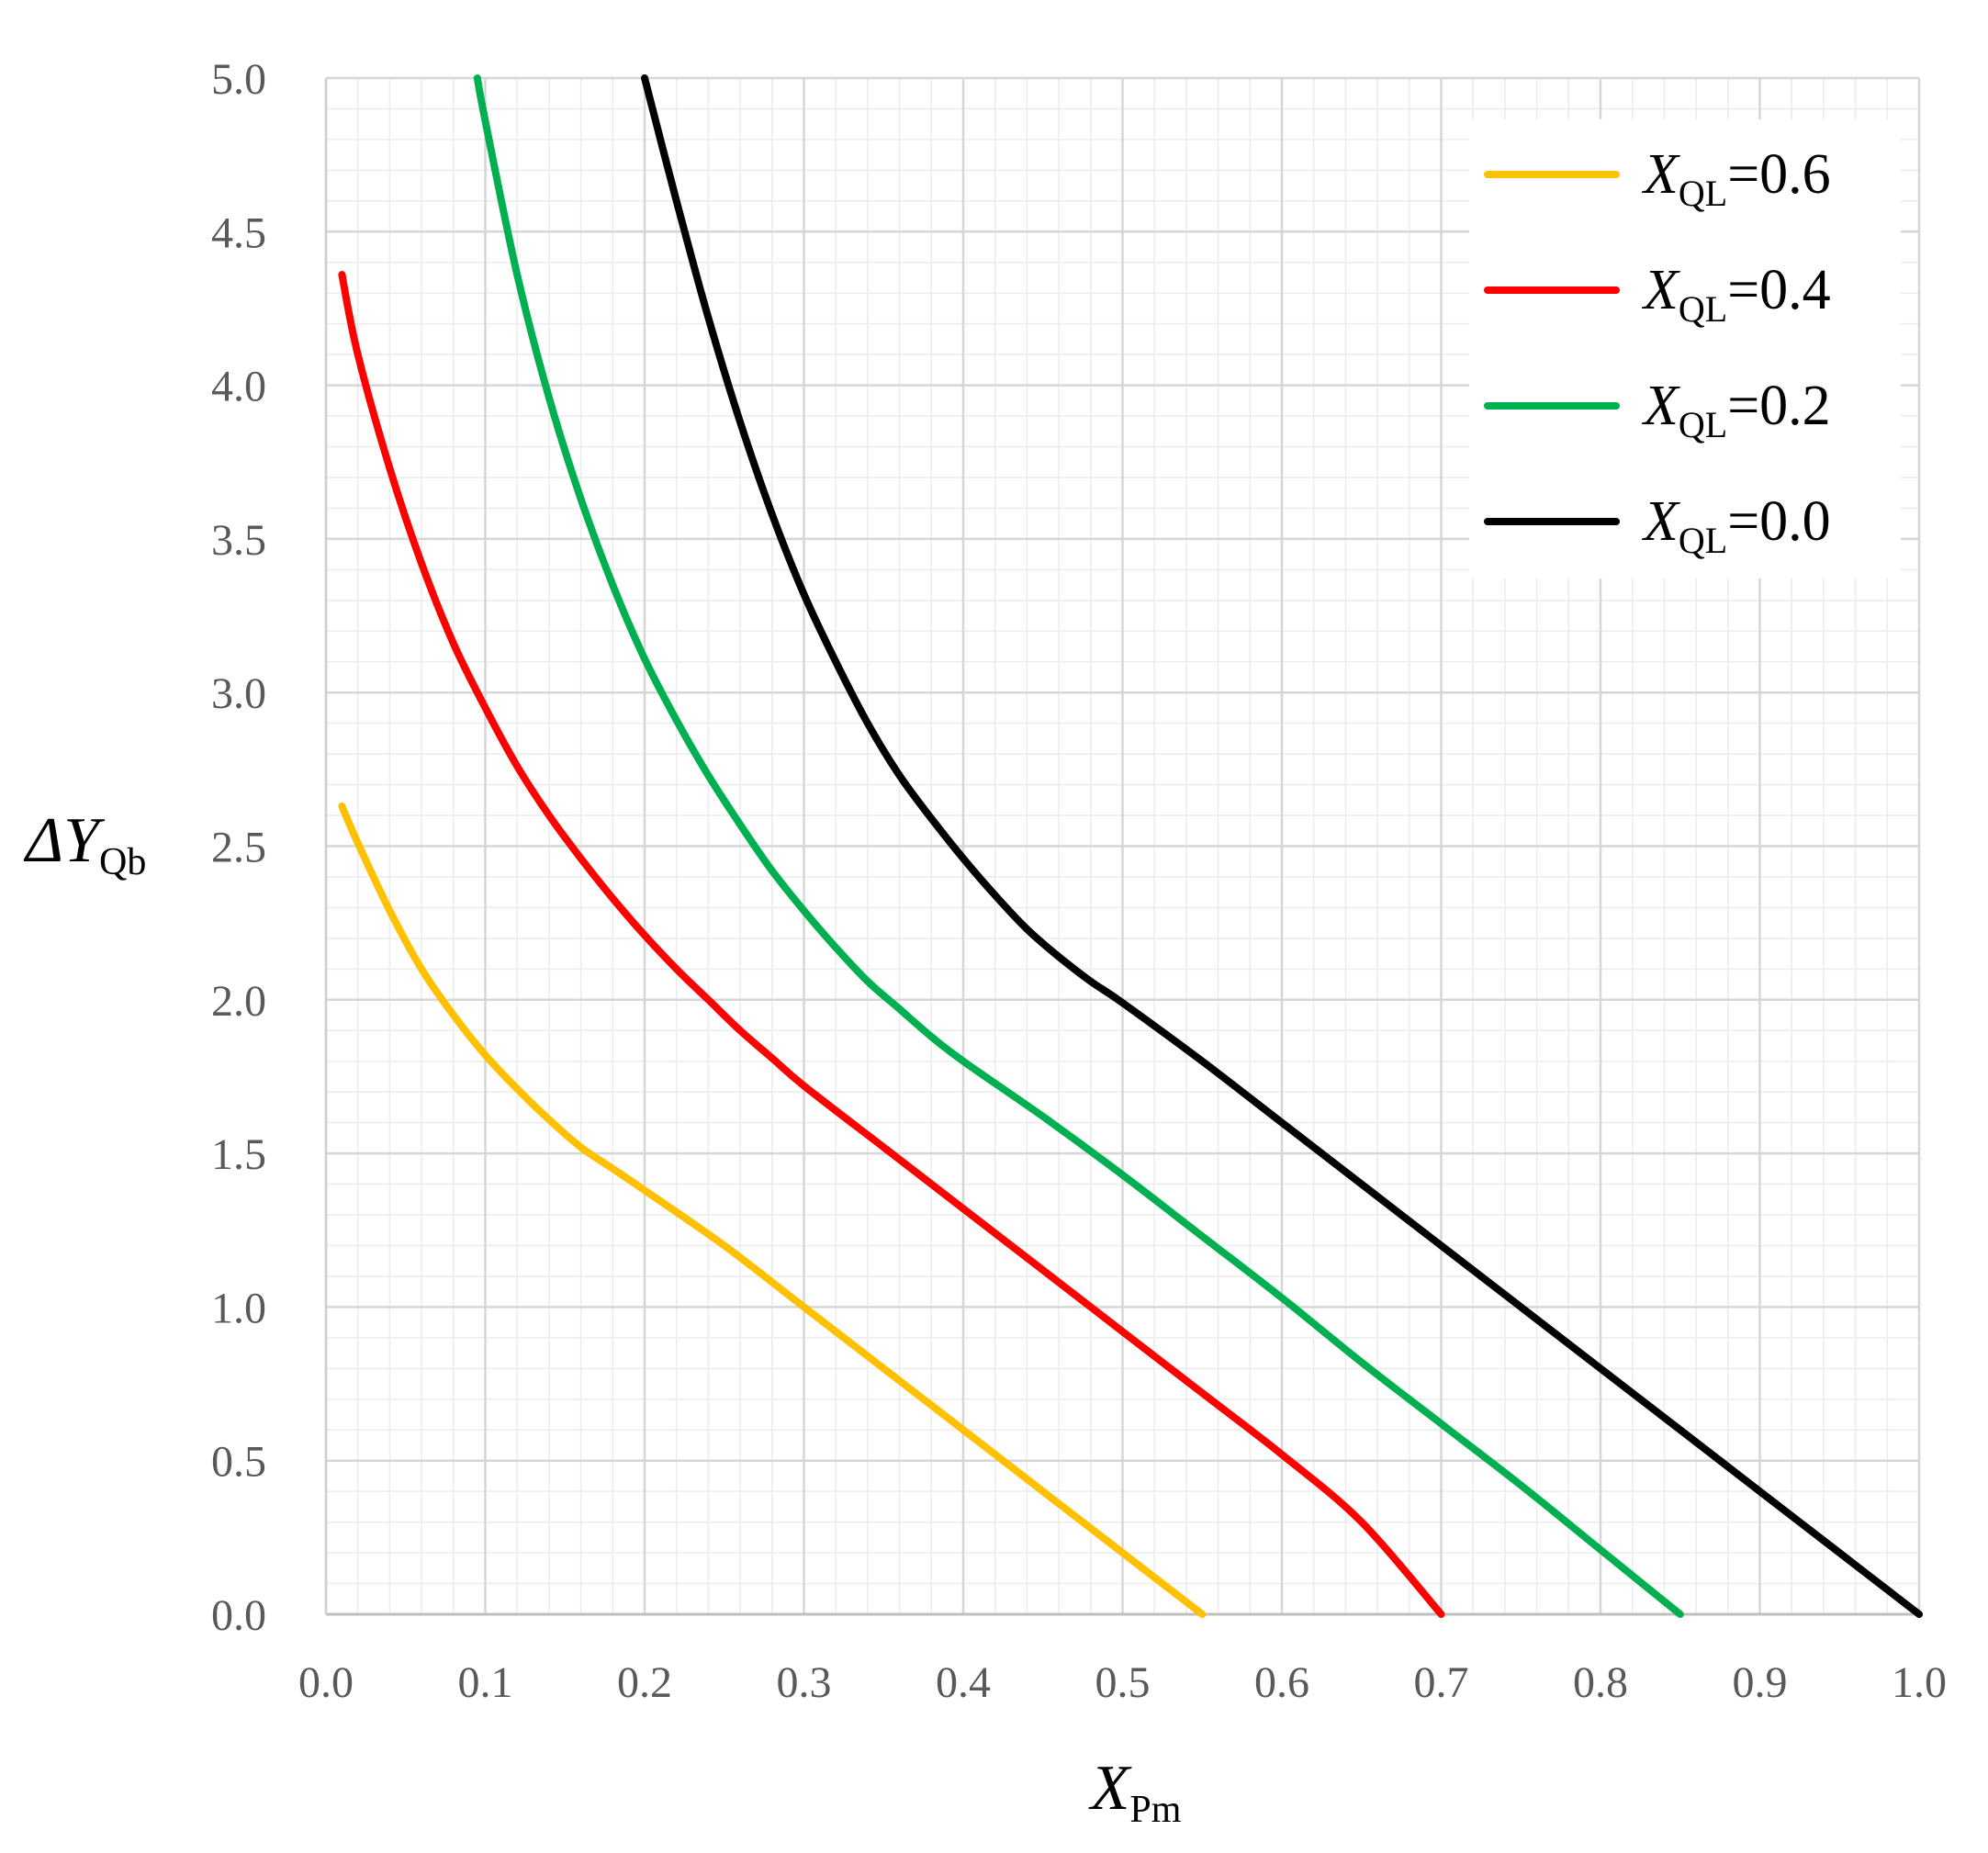 The height and width of the screenshot is (1853, 1988). What do you see at coordinates (123, 862) in the screenshot?
I see `y-axis-label-sub: Qb` at bounding box center [123, 862].